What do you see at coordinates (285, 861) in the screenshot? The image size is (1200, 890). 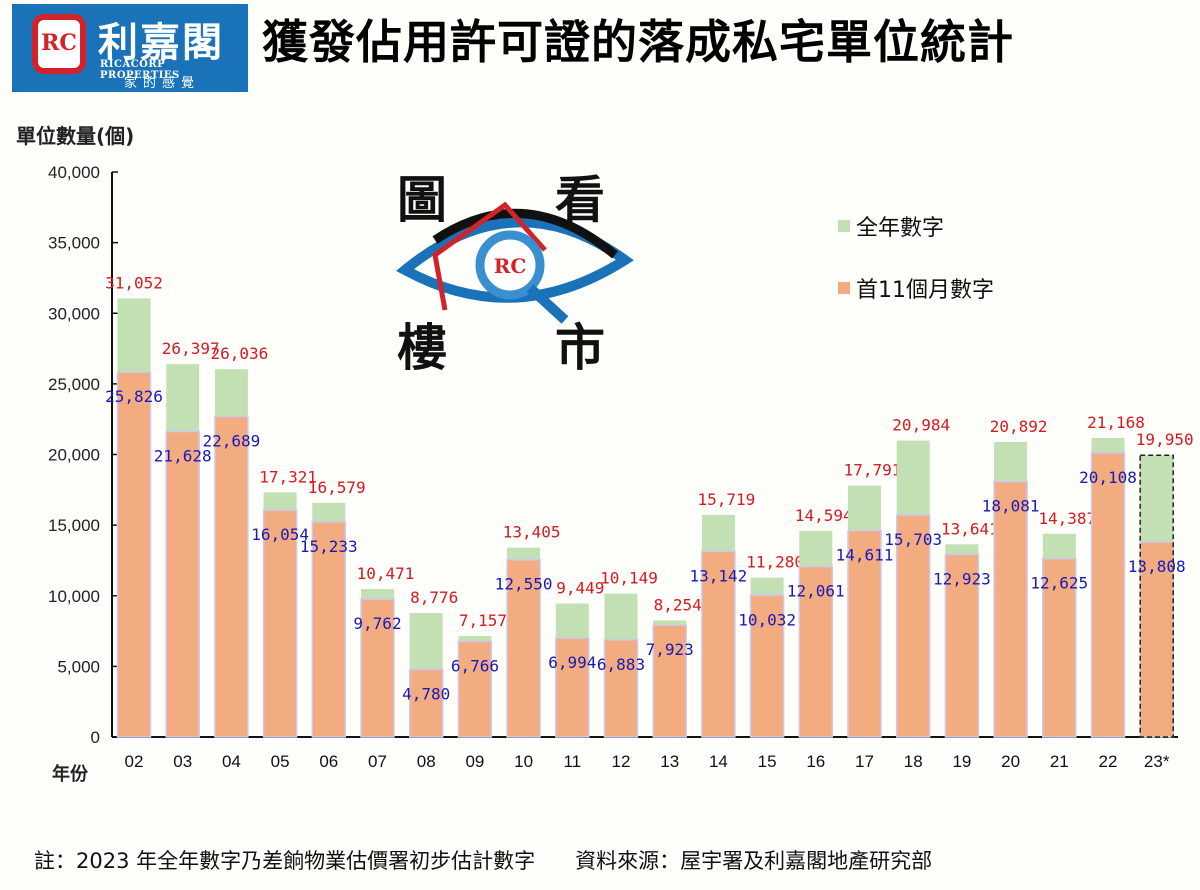 I see `footnote: 註：2023 年全年數字乃差餉物業估價署初步估計數字` at bounding box center [285, 861].